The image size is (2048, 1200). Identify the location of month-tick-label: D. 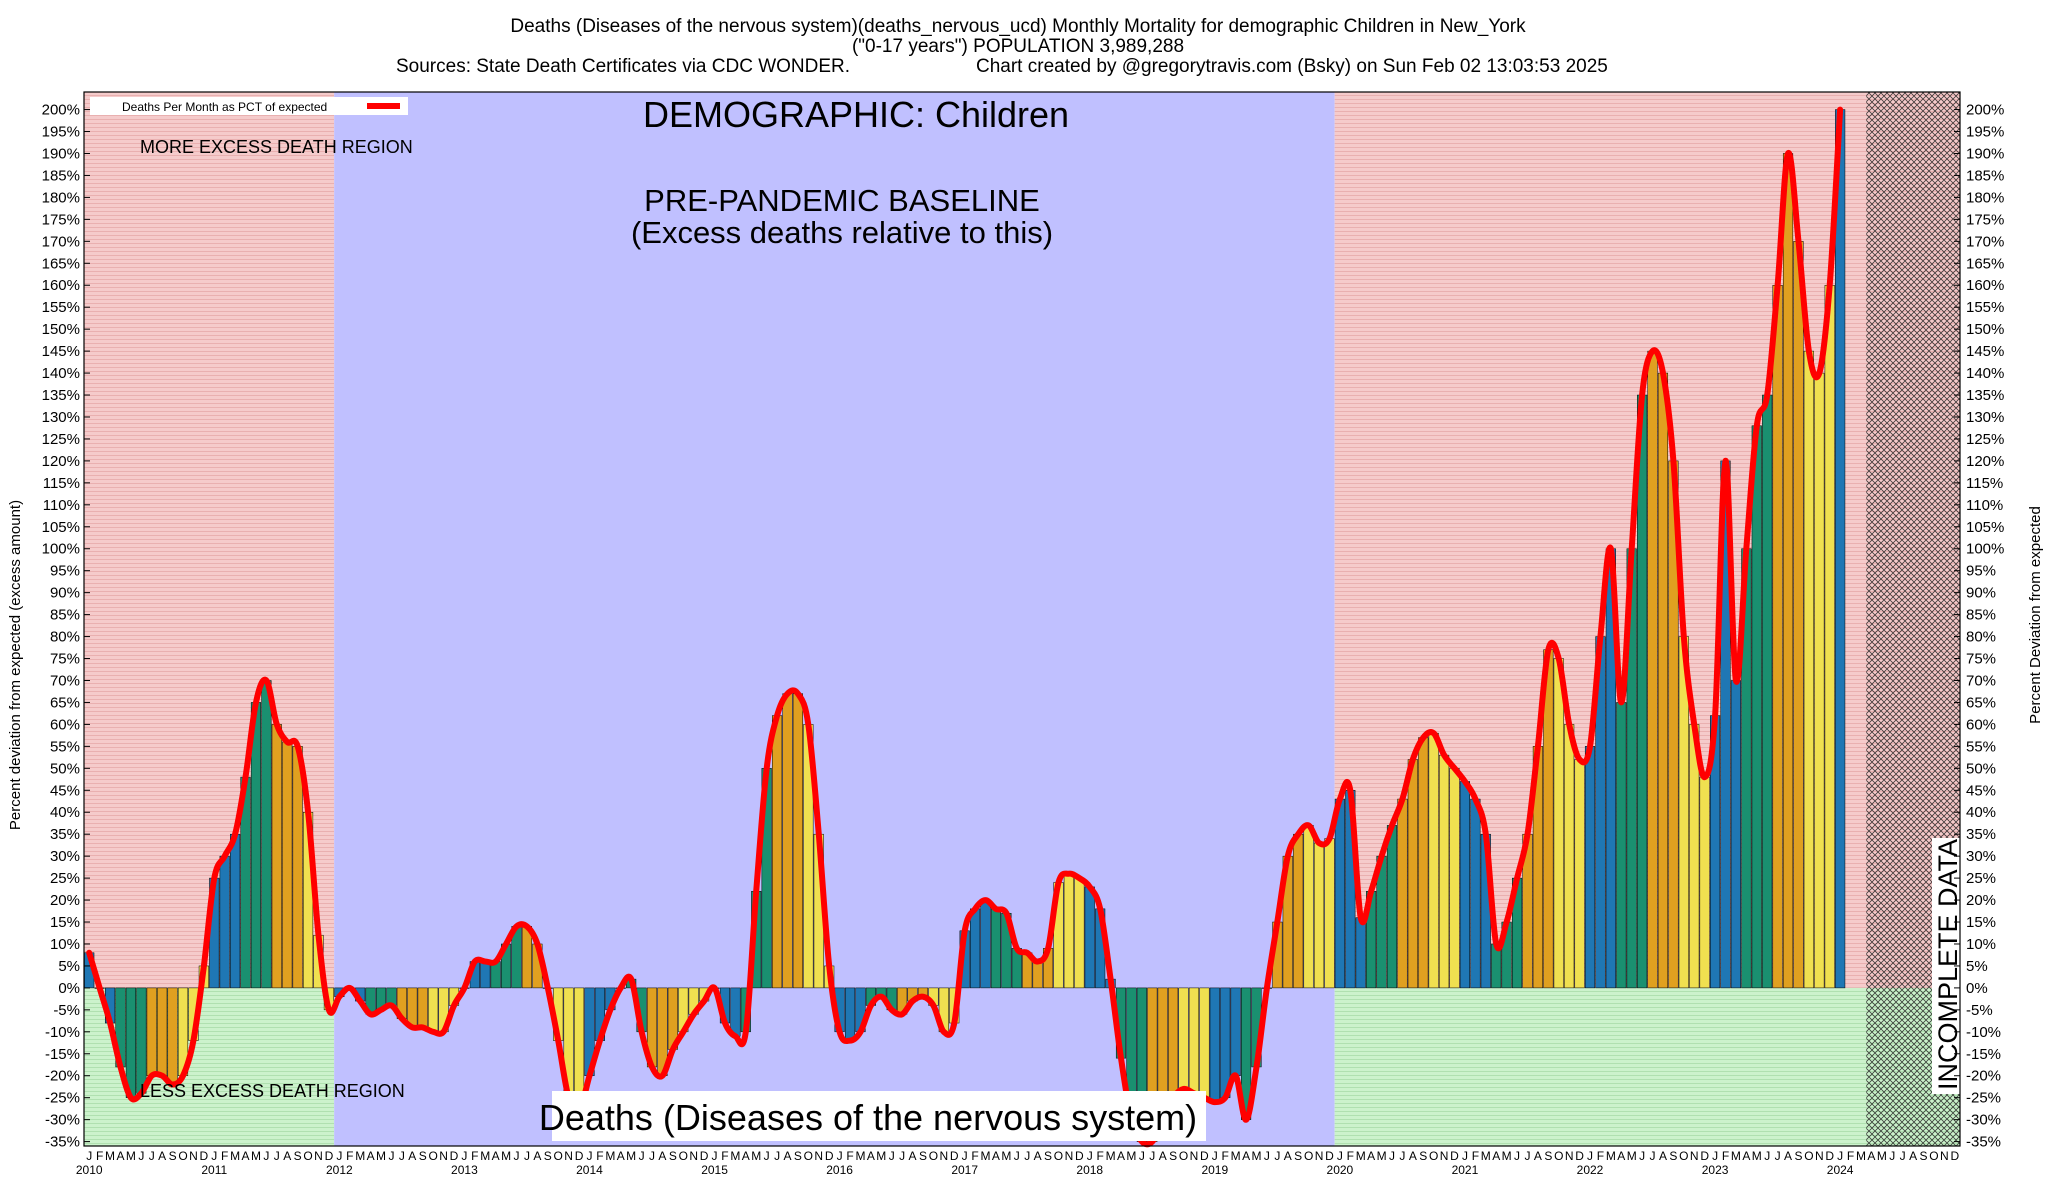
(1704, 1156).